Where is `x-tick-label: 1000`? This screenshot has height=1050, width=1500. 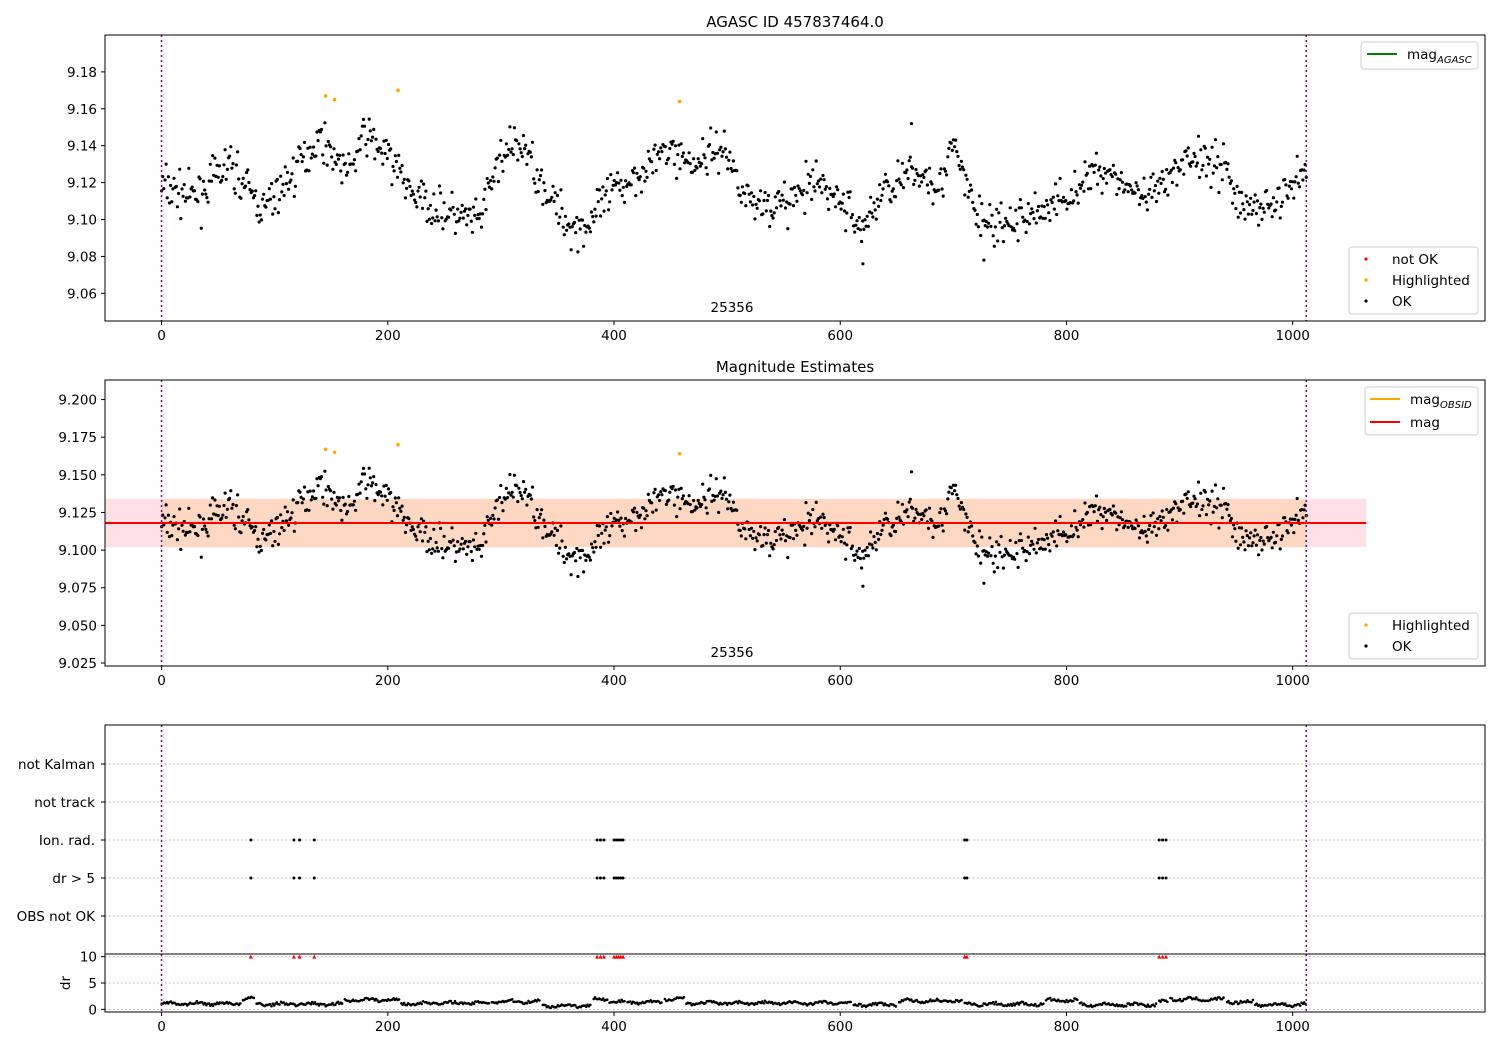 x-tick-label: 1000 is located at coordinates (1293, 1027).